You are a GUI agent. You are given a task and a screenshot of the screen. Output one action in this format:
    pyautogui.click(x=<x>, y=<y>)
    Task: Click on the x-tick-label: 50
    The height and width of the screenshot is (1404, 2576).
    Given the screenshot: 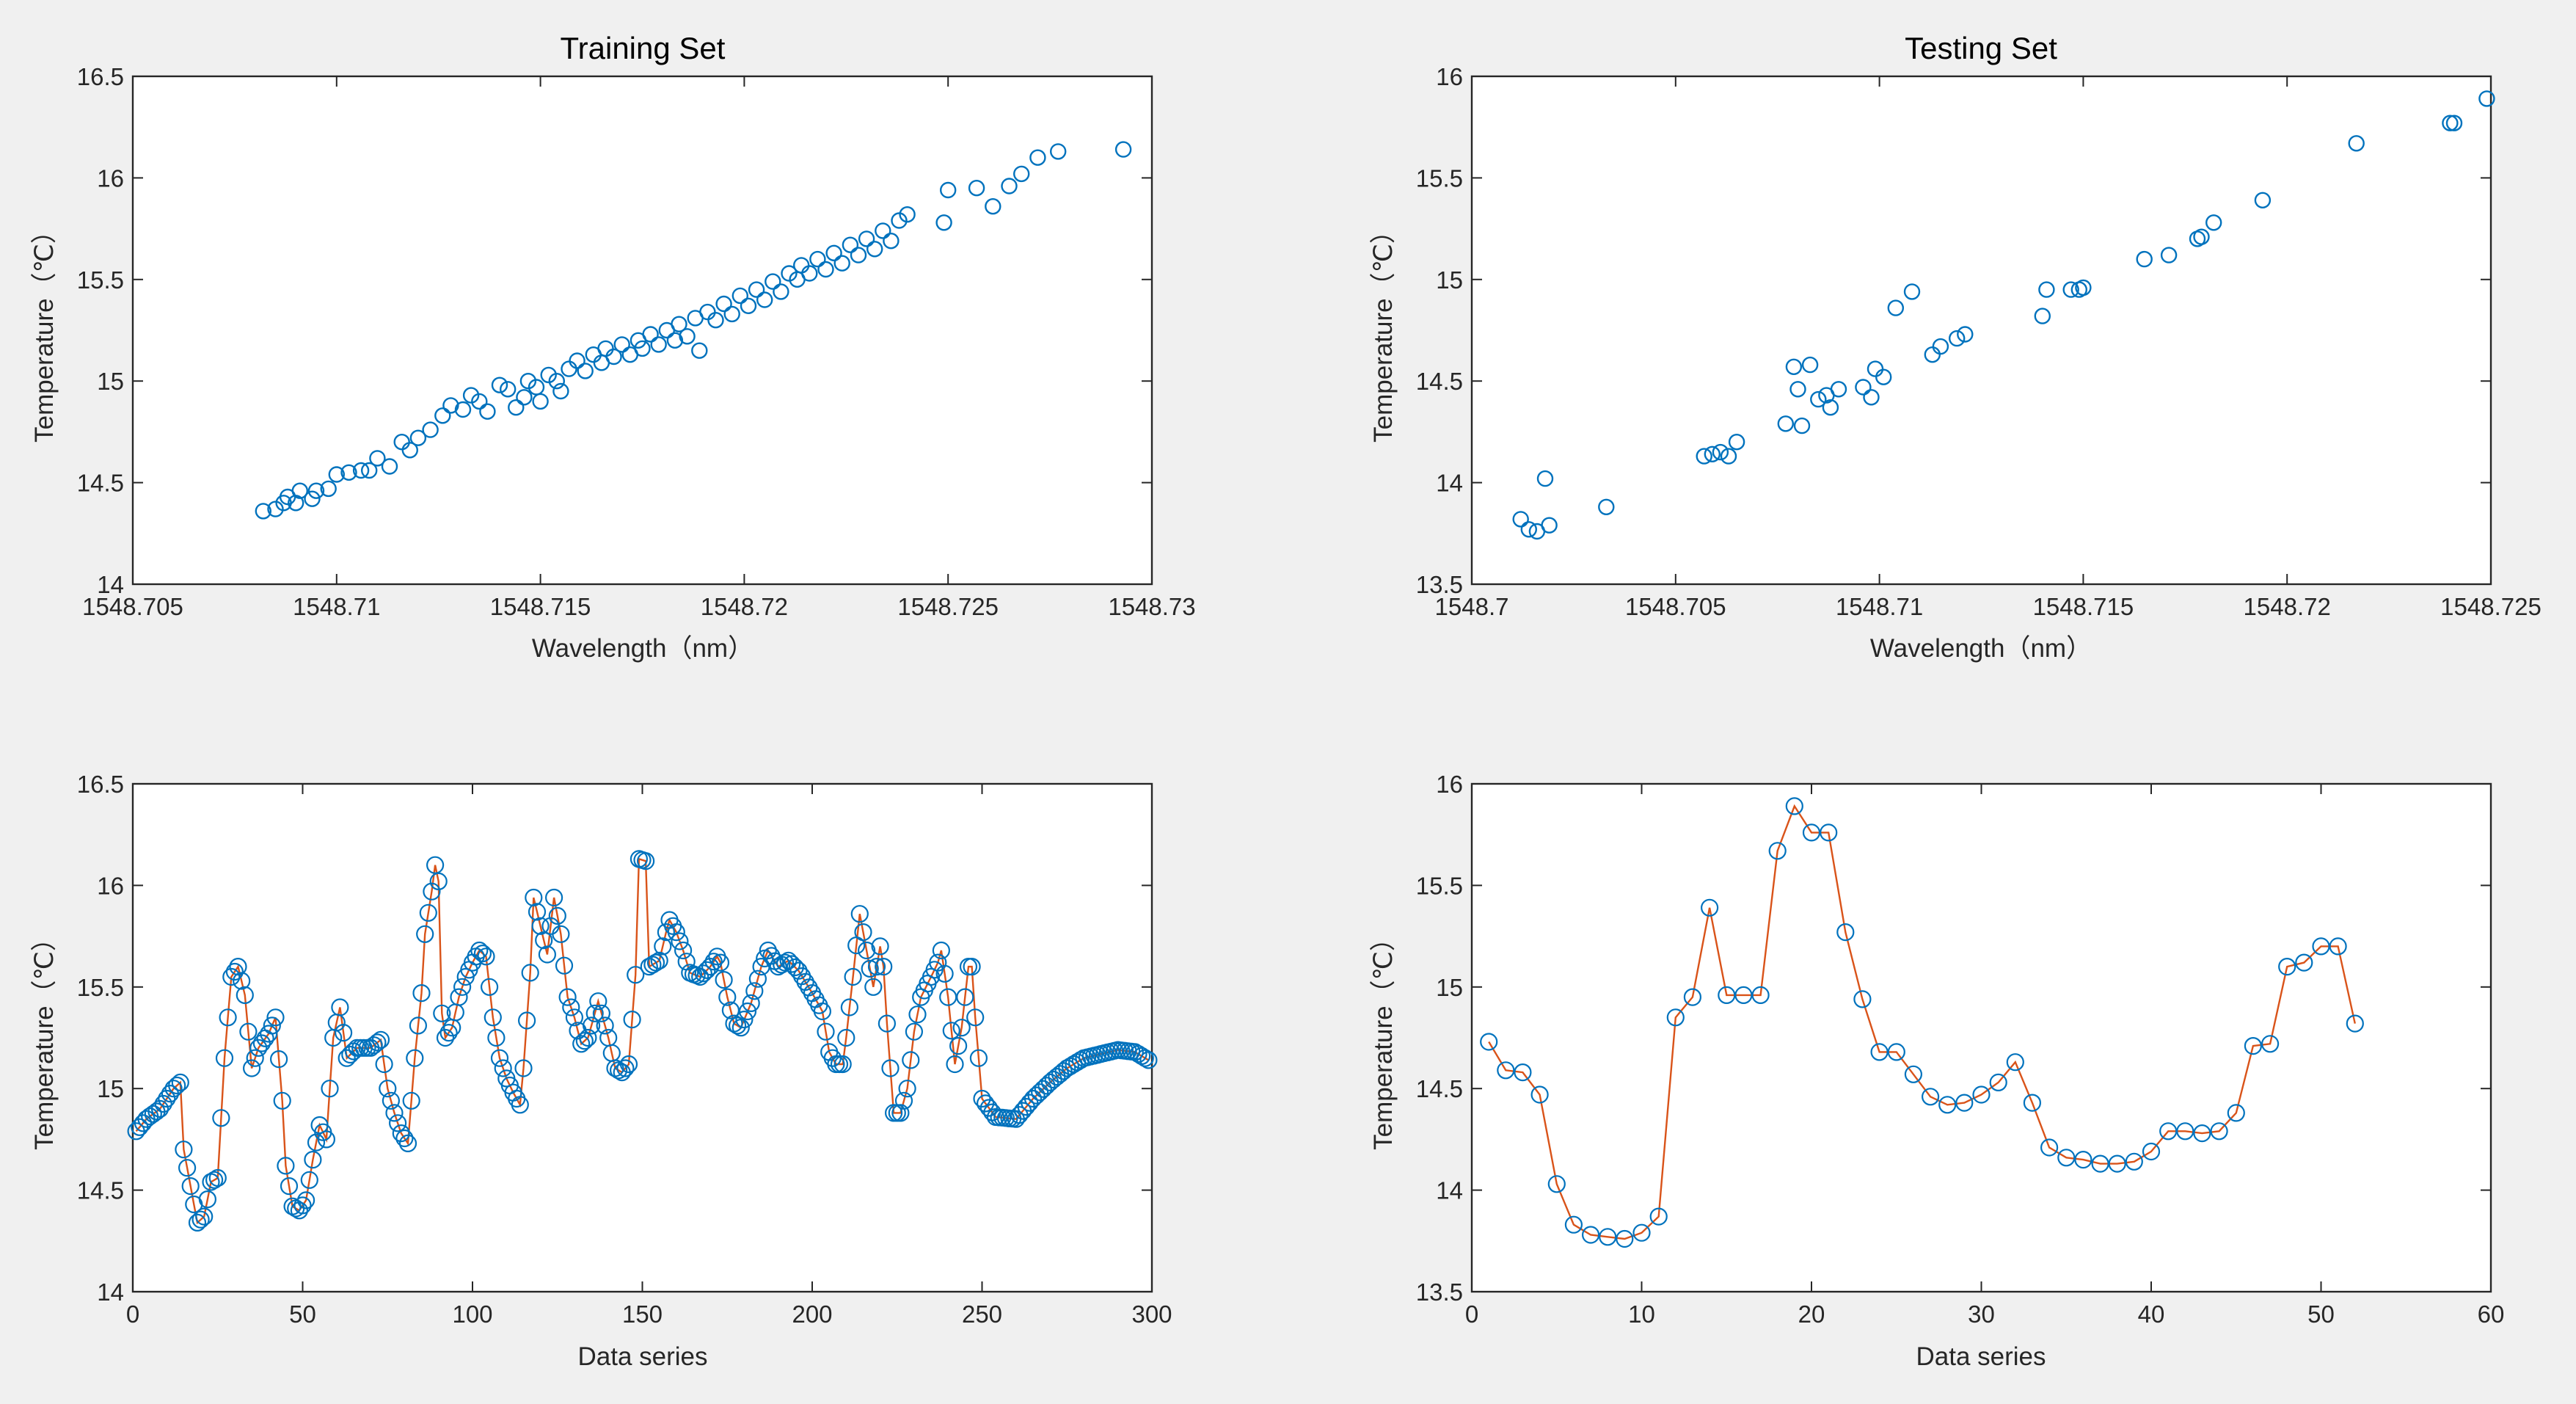 What is the action you would take?
    pyautogui.click(x=2321, y=1314)
    